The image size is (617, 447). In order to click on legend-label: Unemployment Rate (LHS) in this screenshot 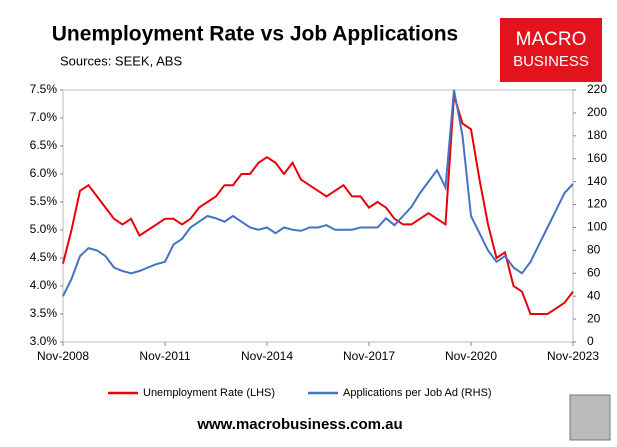, I will do `click(209, 393)`.